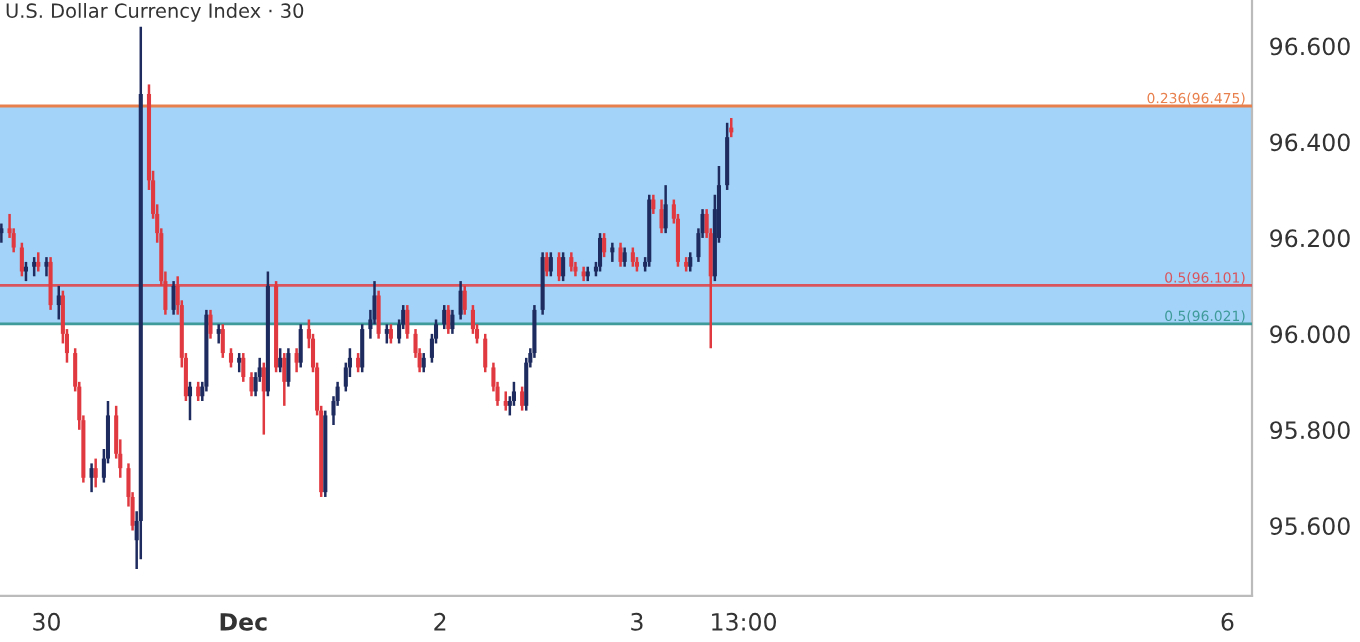 The image size is (1360, 642). What do you see at coordinates (1310, 142) in the screenshot?
I see `y-tick-label: 96.400` at bounding box center [1310, 142].